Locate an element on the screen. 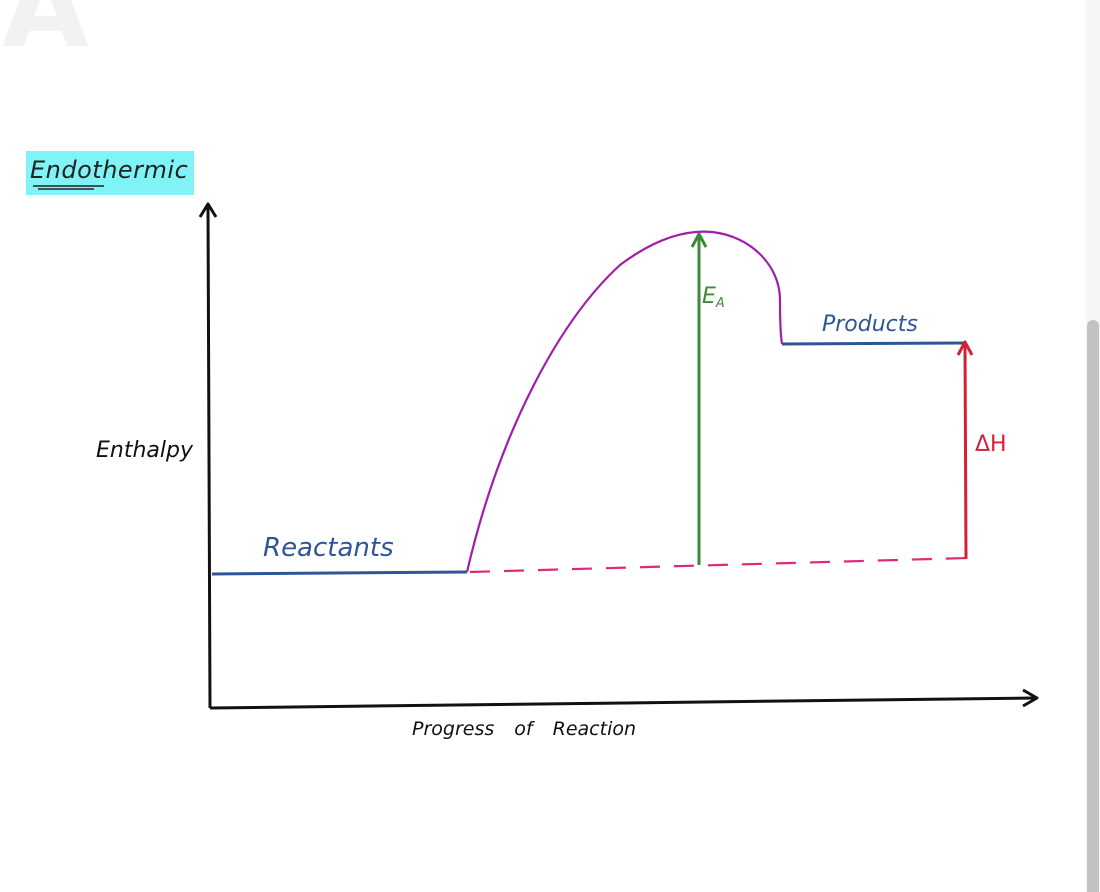 Image resolution: width=1100 pixels, height=892 pixels. products-label: Products is located at coordinates (870, 324).